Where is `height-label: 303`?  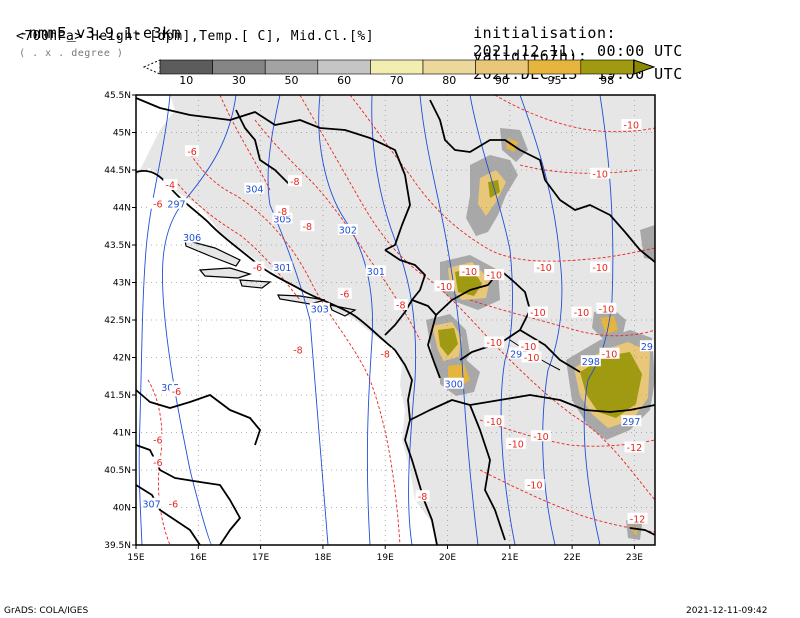 height-label: 303 is located at coordinates (320, 309).